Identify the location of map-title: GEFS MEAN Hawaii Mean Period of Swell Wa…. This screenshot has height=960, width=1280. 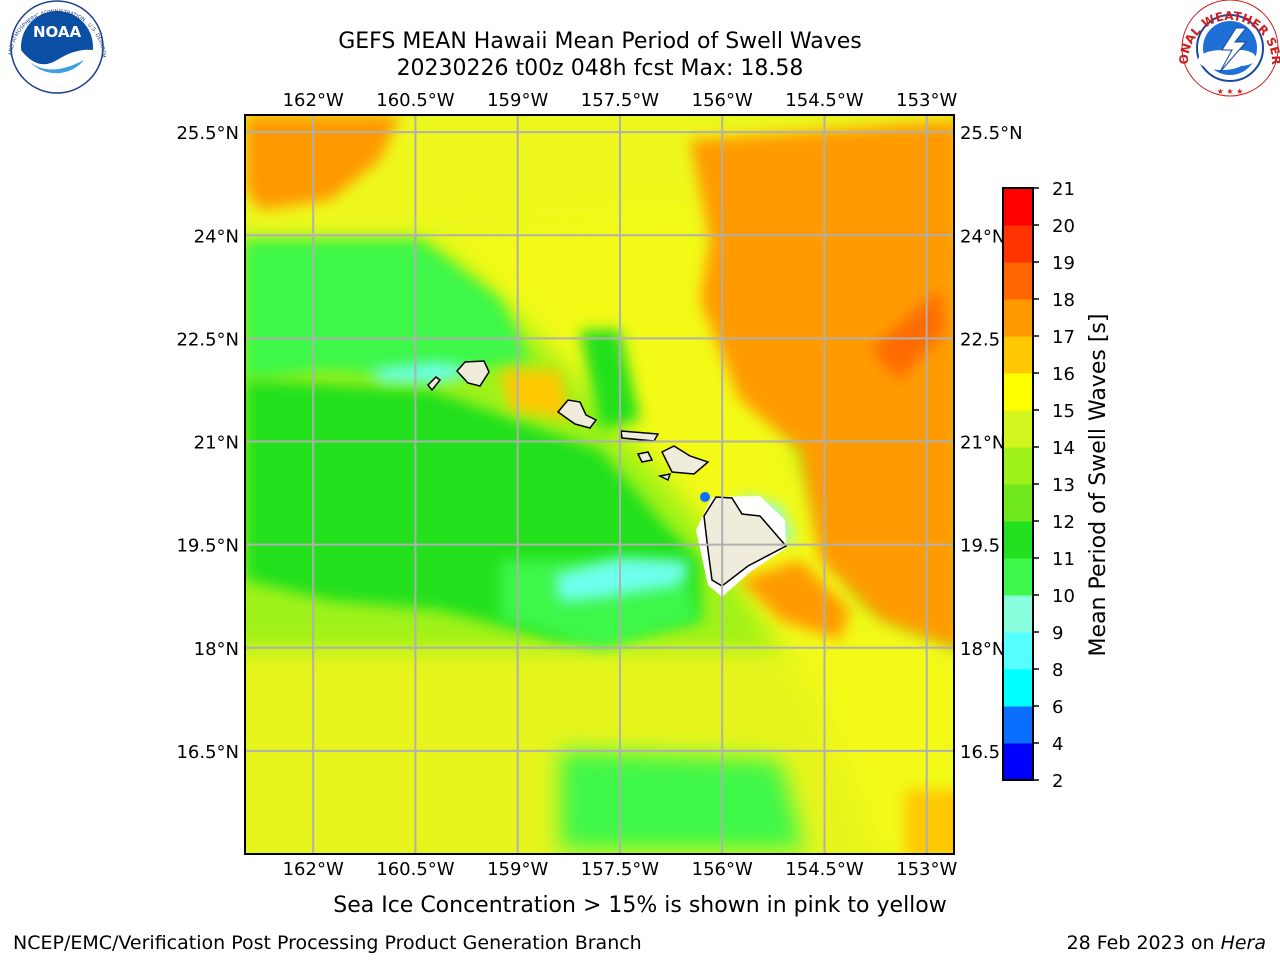
(600, 41).